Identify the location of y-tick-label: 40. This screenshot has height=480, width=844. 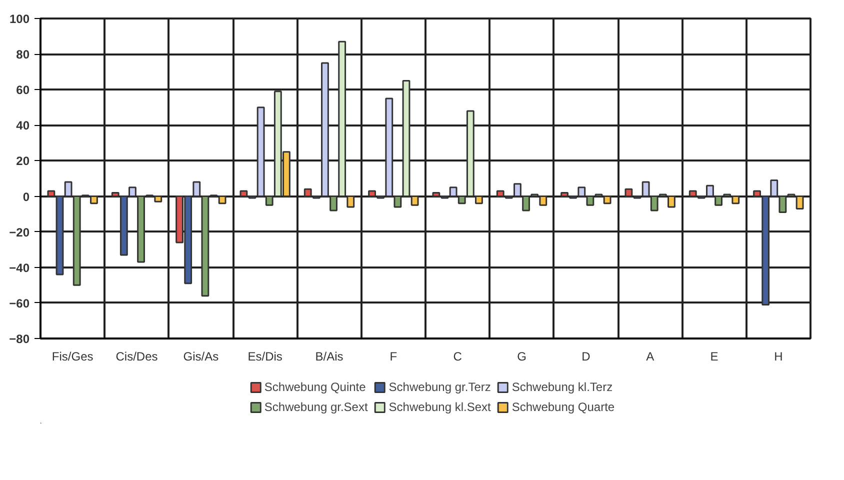
(23, 125).